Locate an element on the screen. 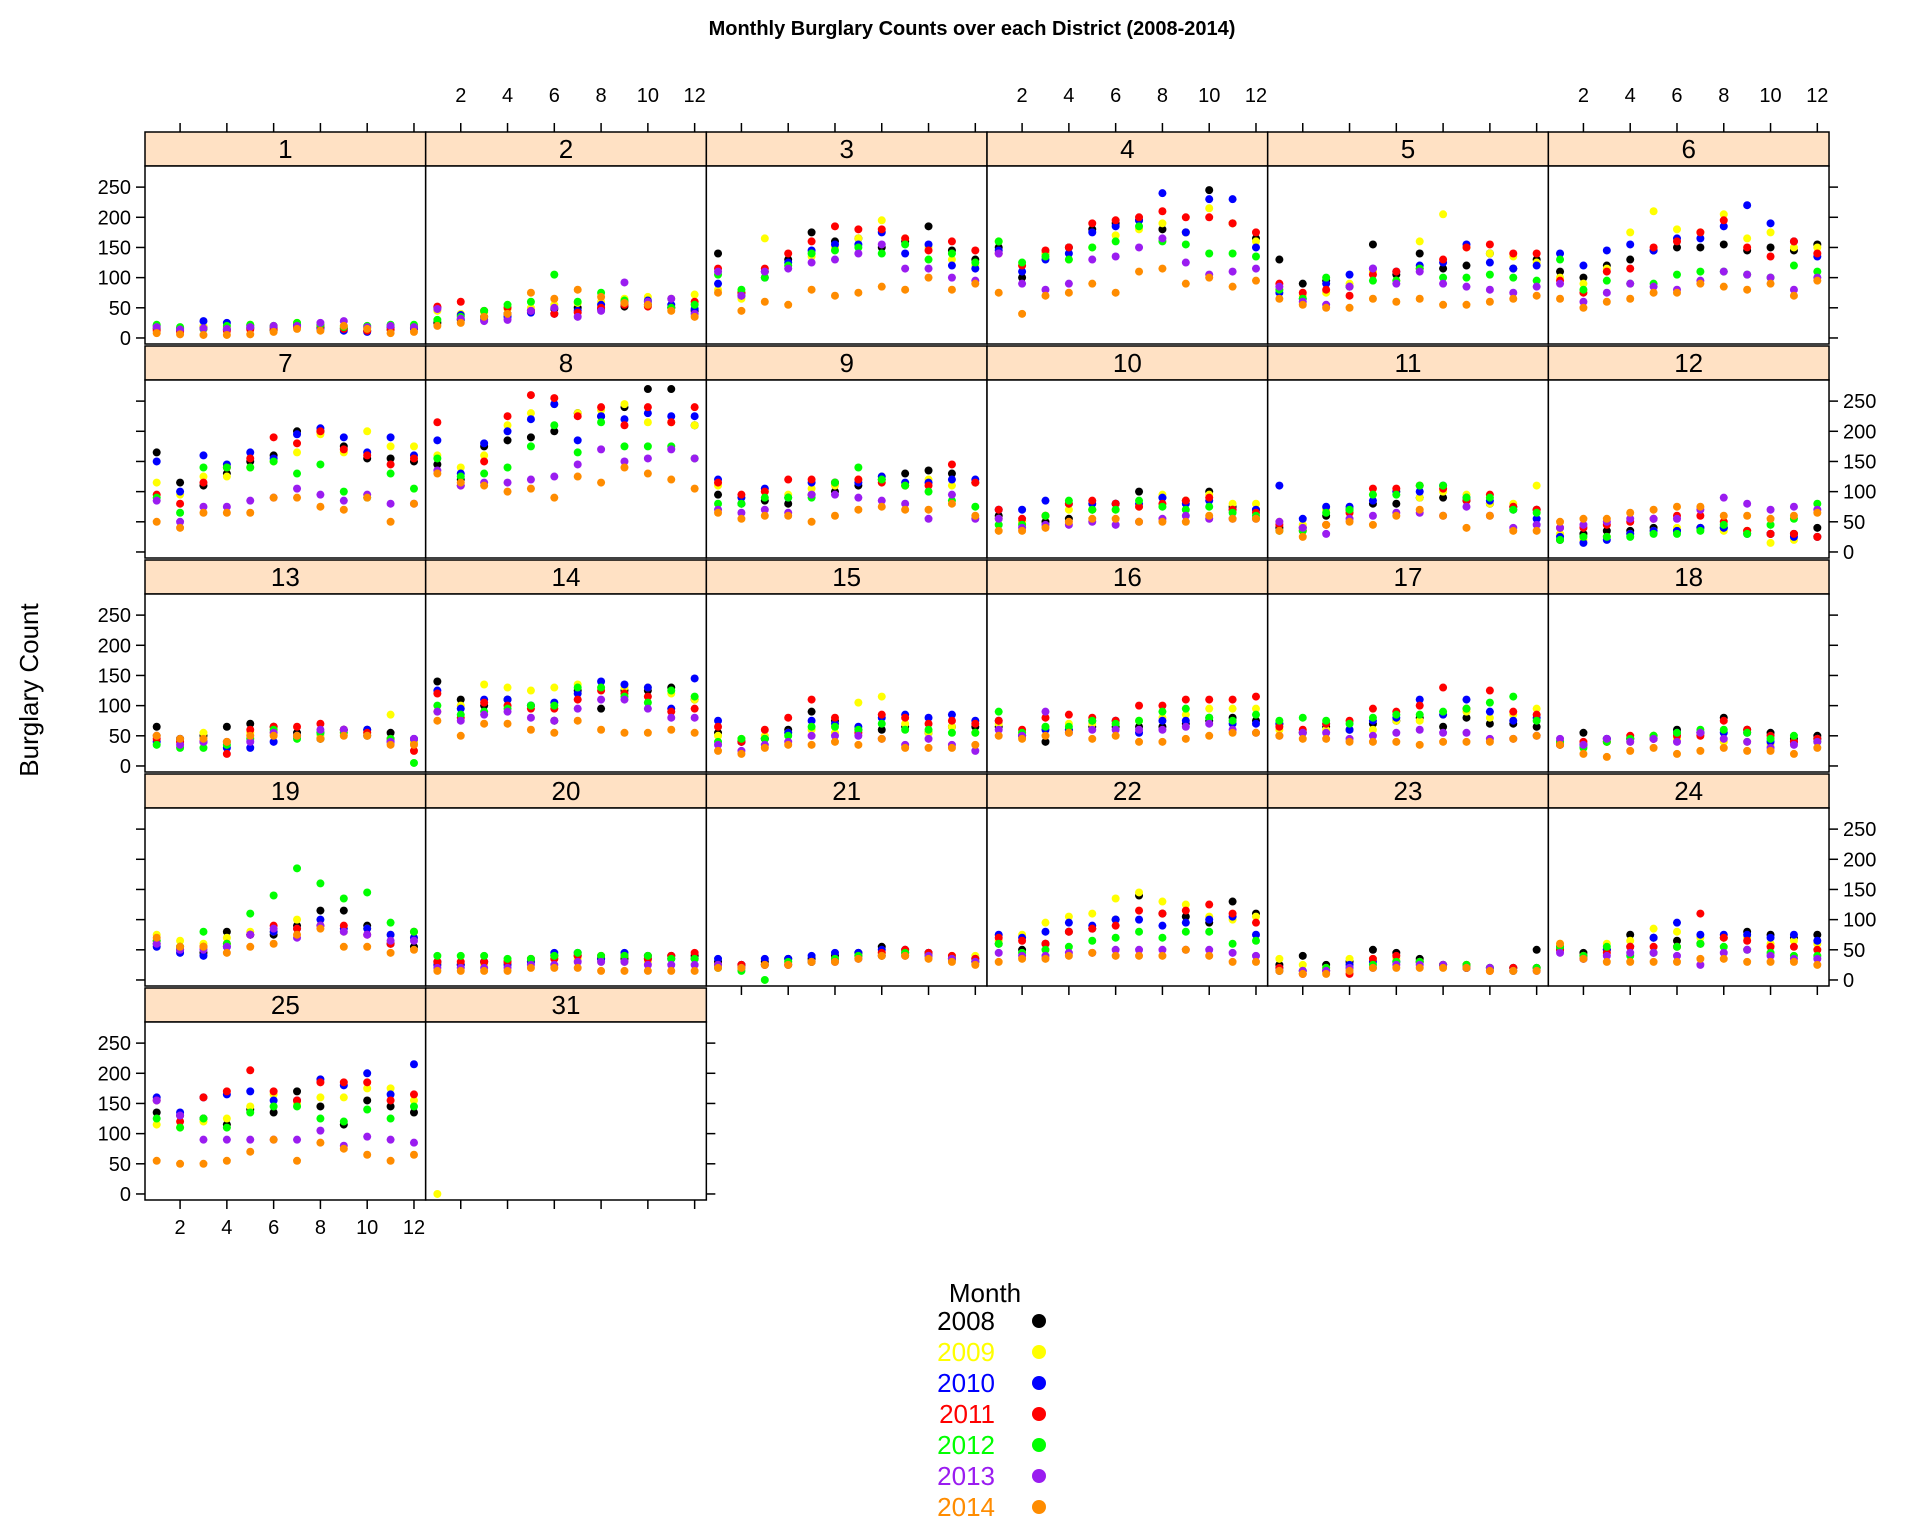 Image resolution: width=1920 pixels, height=1536 pixels. point-d16-2011-m10 is located at coordinates (1209, 699).